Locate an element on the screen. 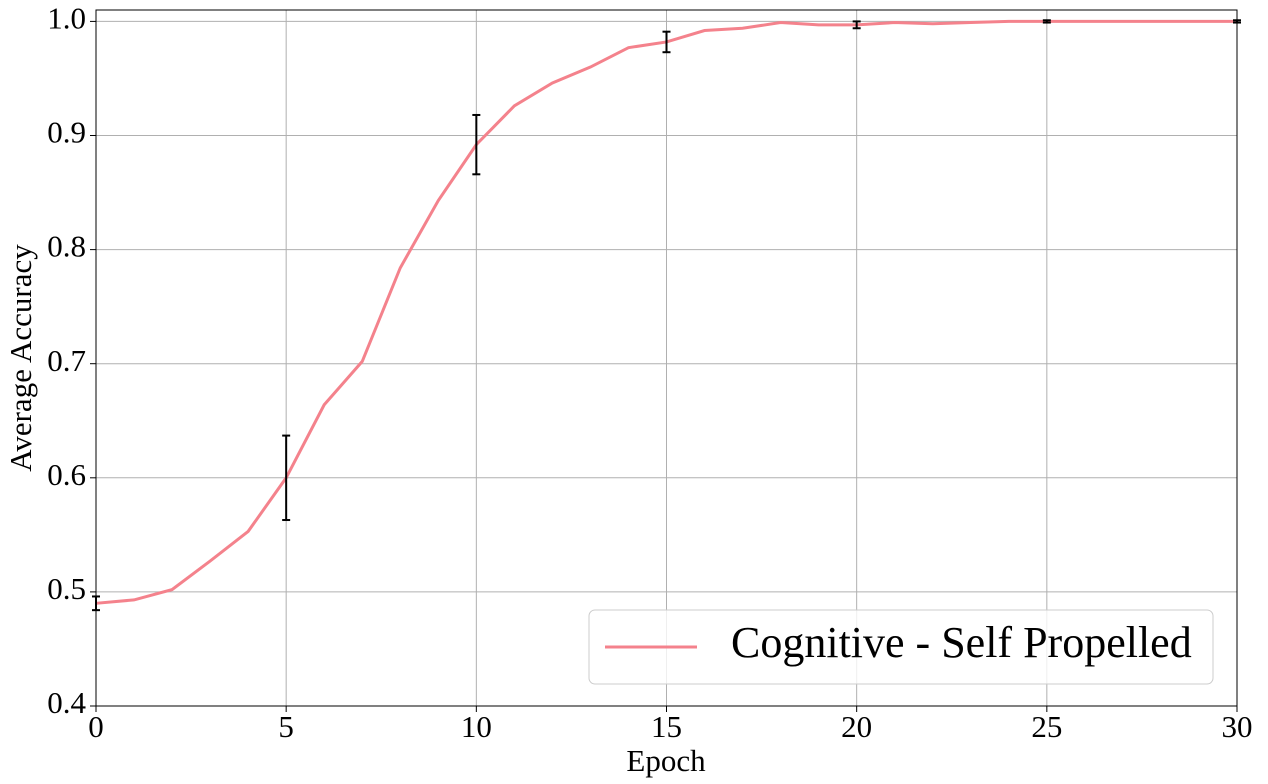 Image resolution: width=1268 pixels, height=784 pixels. legend-box is located at coordinates (901, 647).